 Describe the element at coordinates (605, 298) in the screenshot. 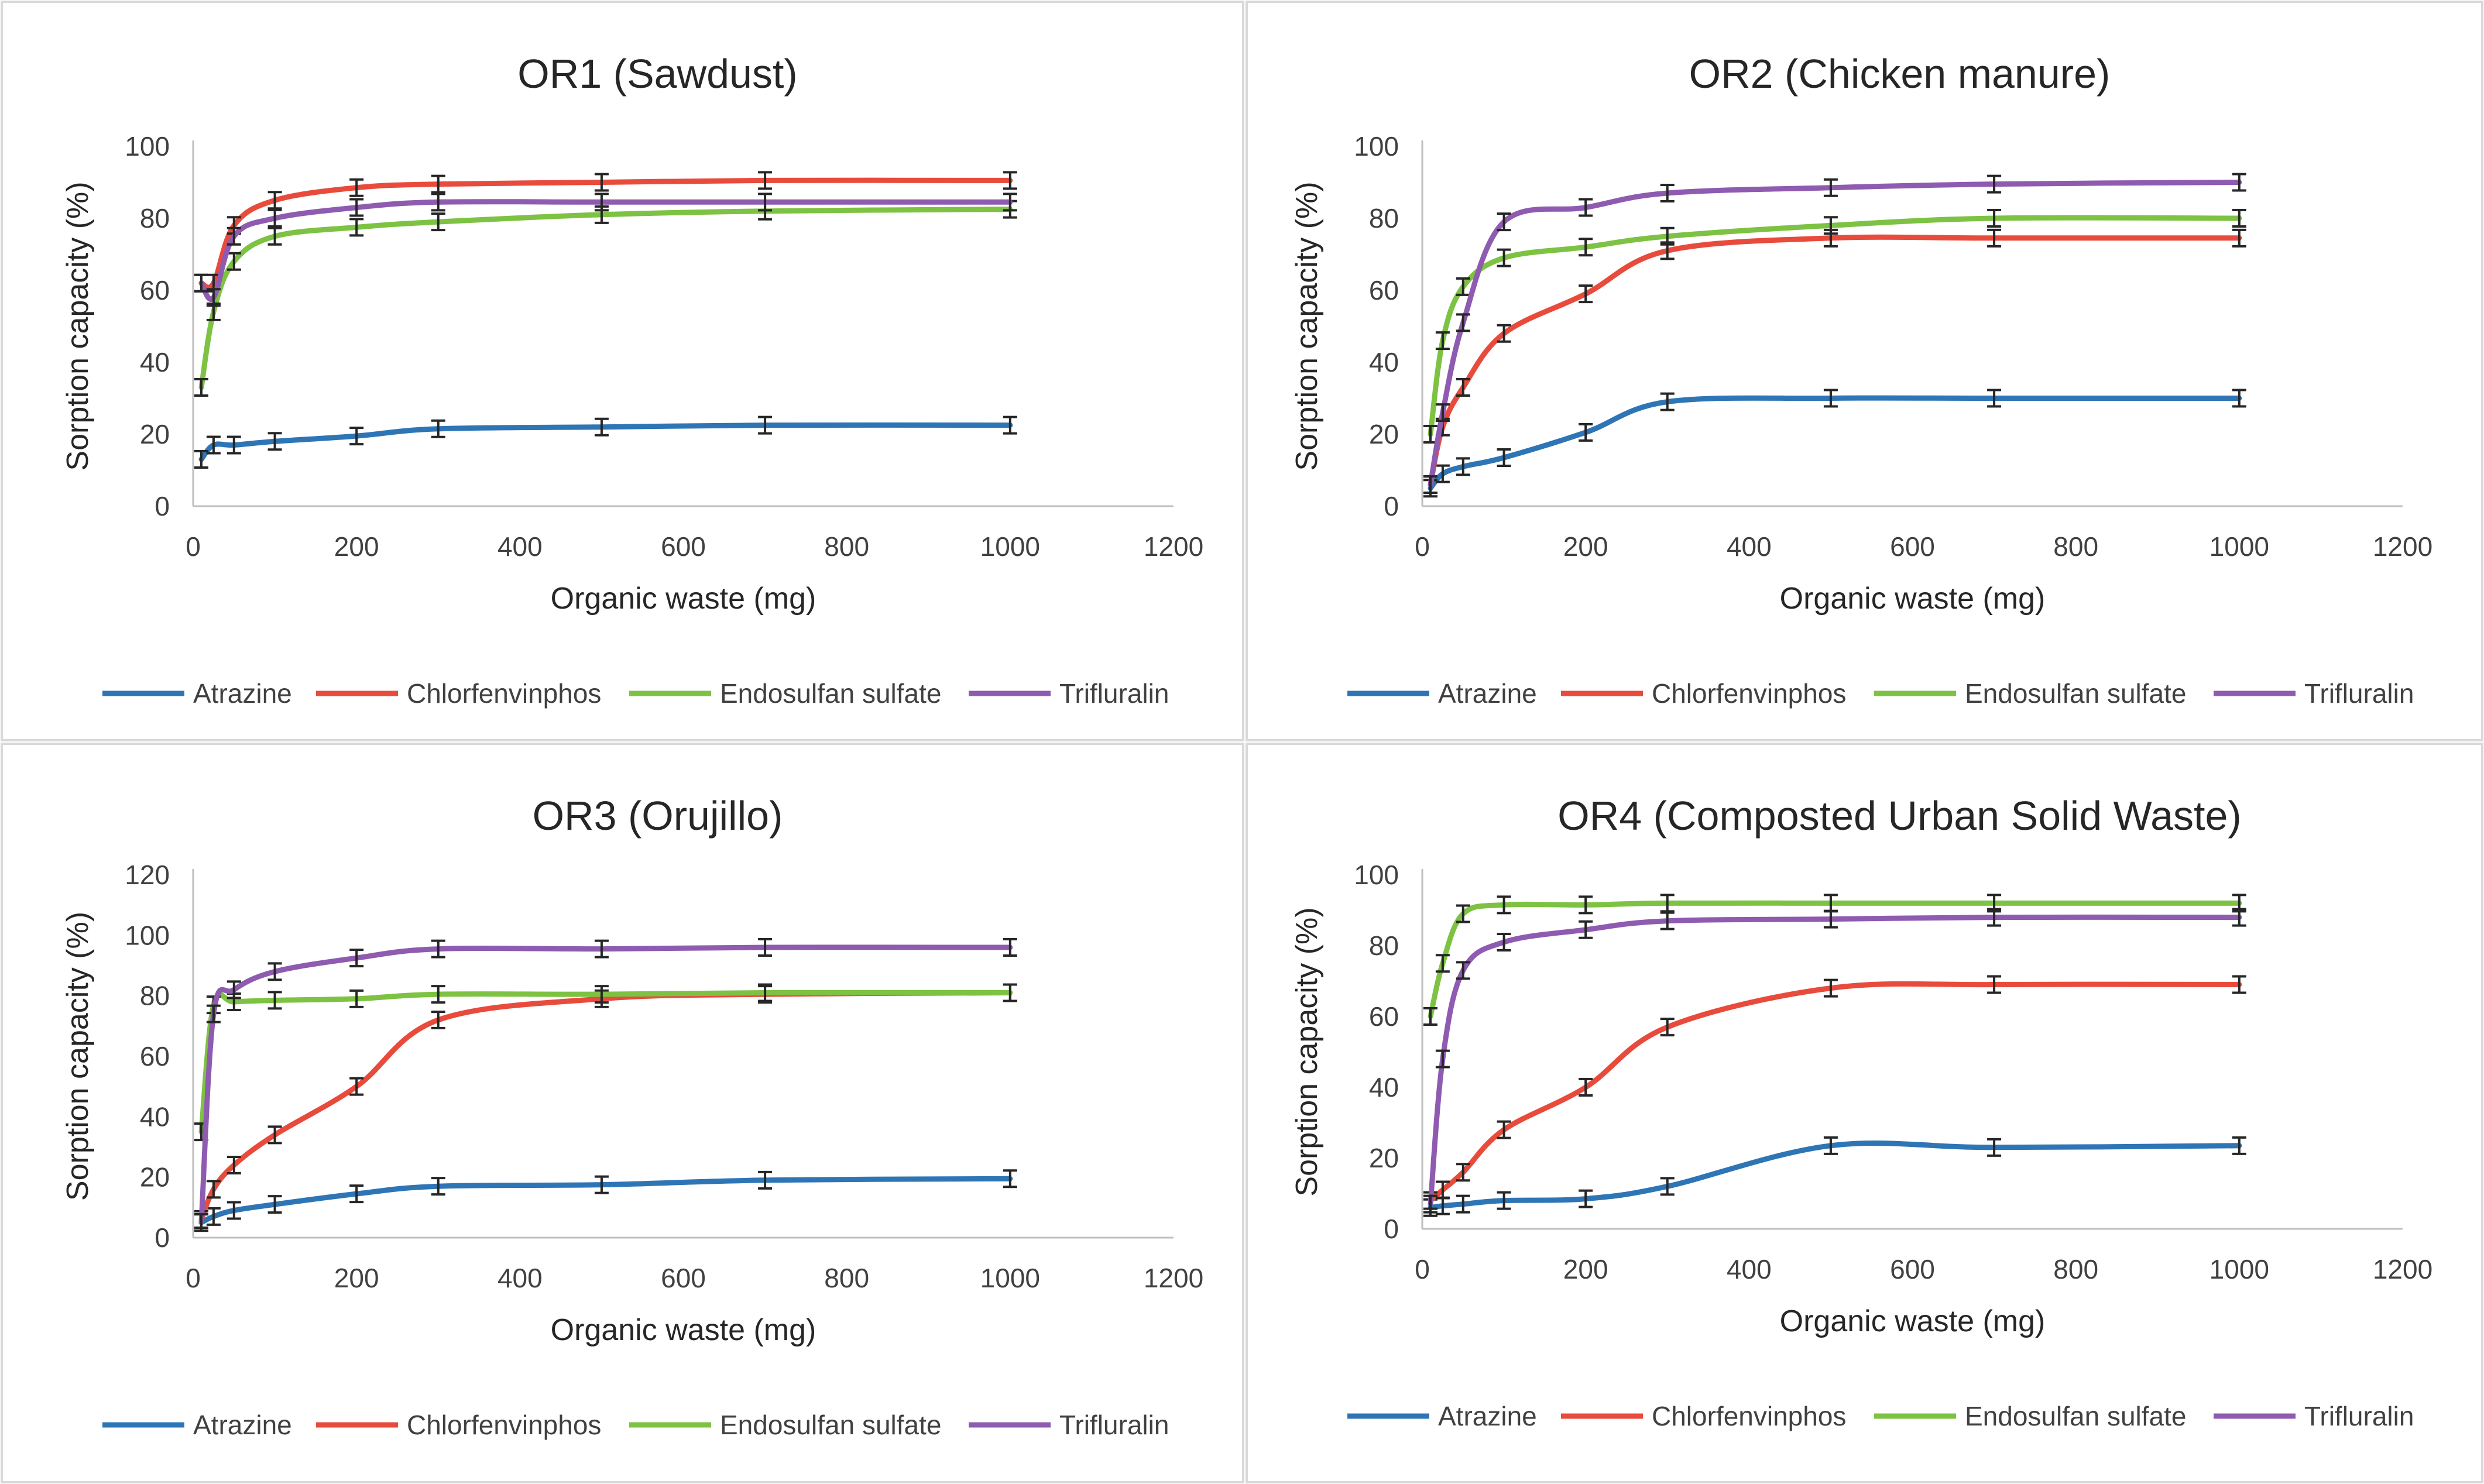

I see `series-line-endosulfan-sulfate` at that location.